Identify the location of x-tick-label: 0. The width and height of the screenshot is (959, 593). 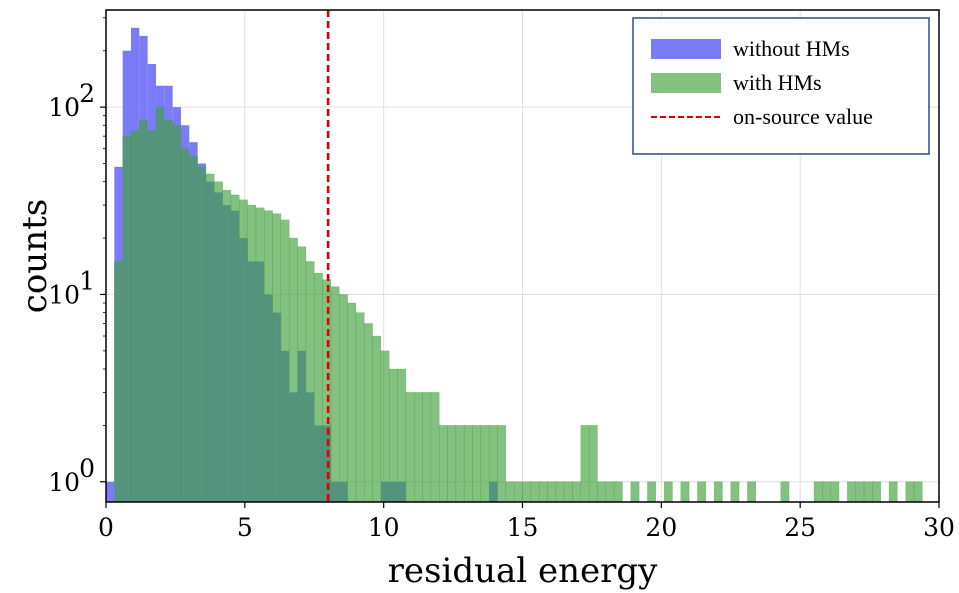
(106, 527).